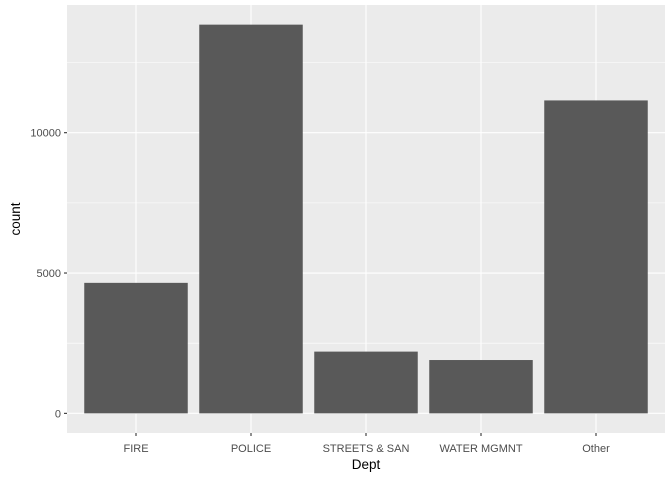 This screenshot has height=480, width=672. I want to click on bar-other, so click(596, 257).